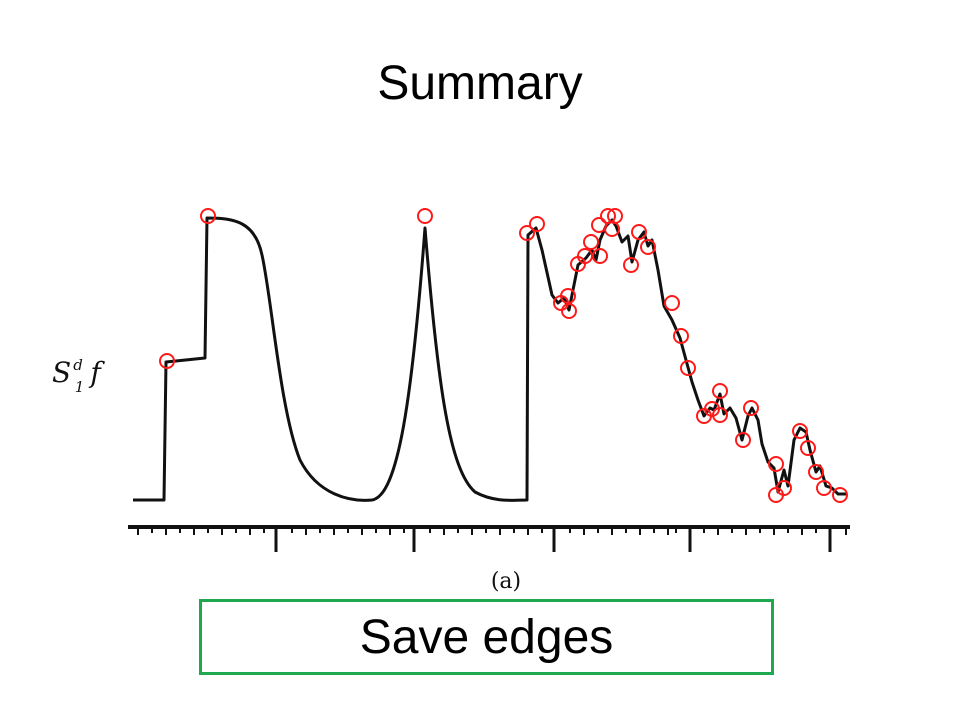  I want to click on figure-caption: (a), so click(506, 581).